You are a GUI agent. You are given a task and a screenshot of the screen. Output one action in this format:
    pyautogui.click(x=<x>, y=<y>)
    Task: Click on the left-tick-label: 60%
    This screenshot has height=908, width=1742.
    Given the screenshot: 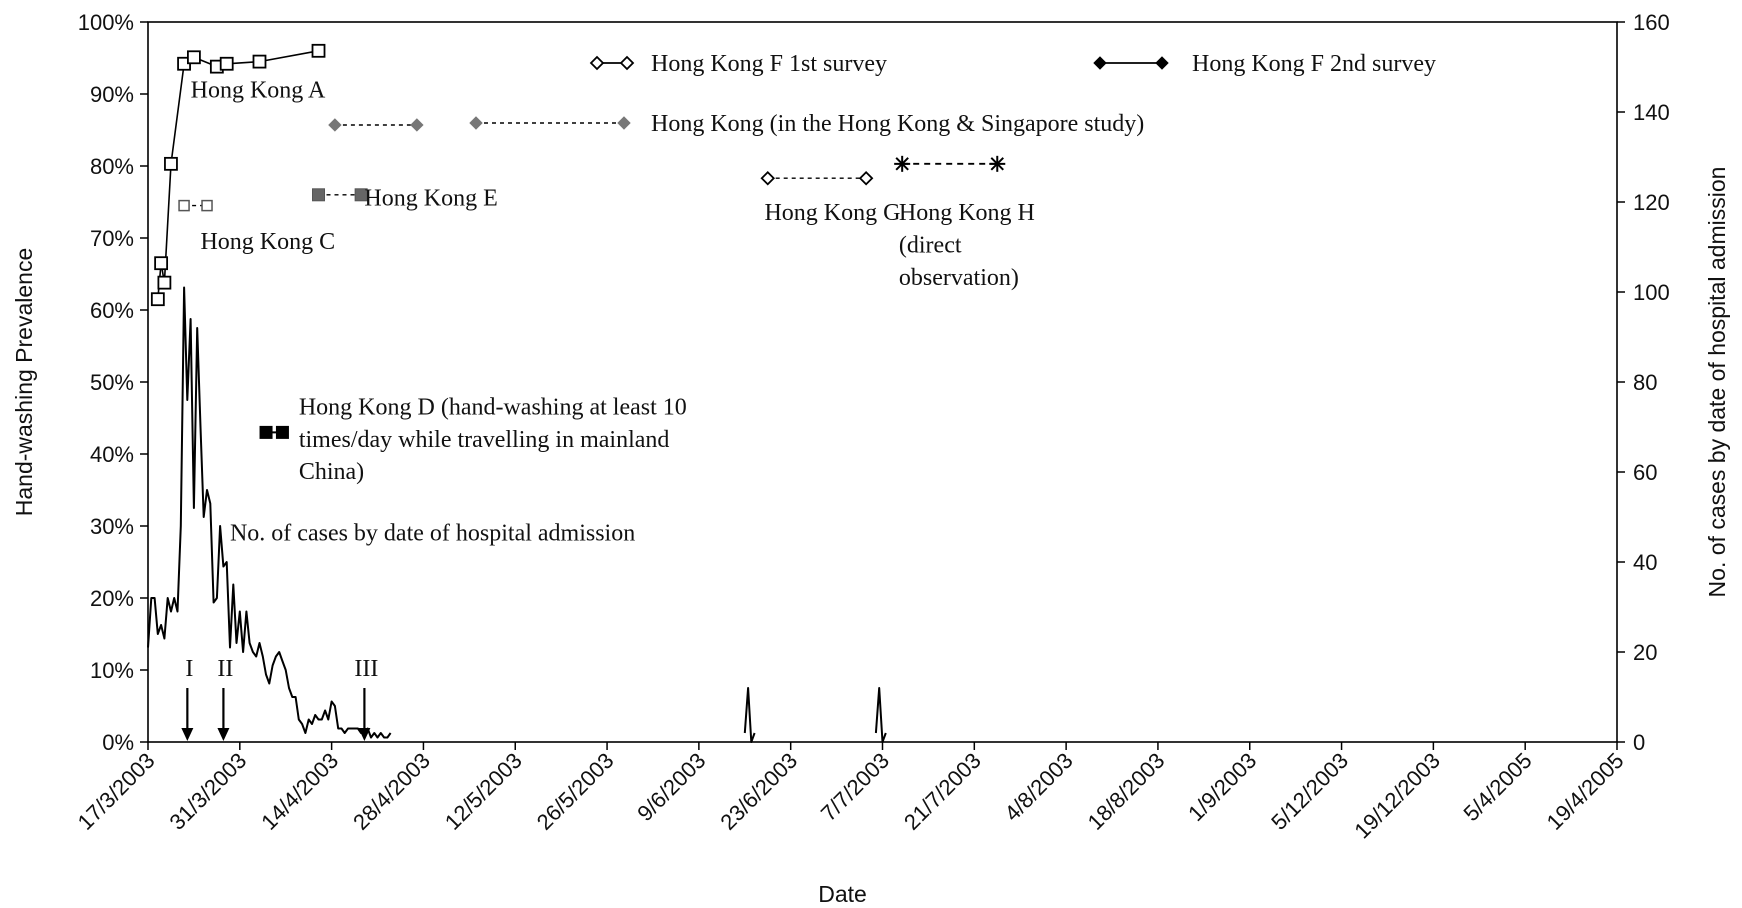 What is the action you would take?
    pyautogui.click(x=112, y=310)
    